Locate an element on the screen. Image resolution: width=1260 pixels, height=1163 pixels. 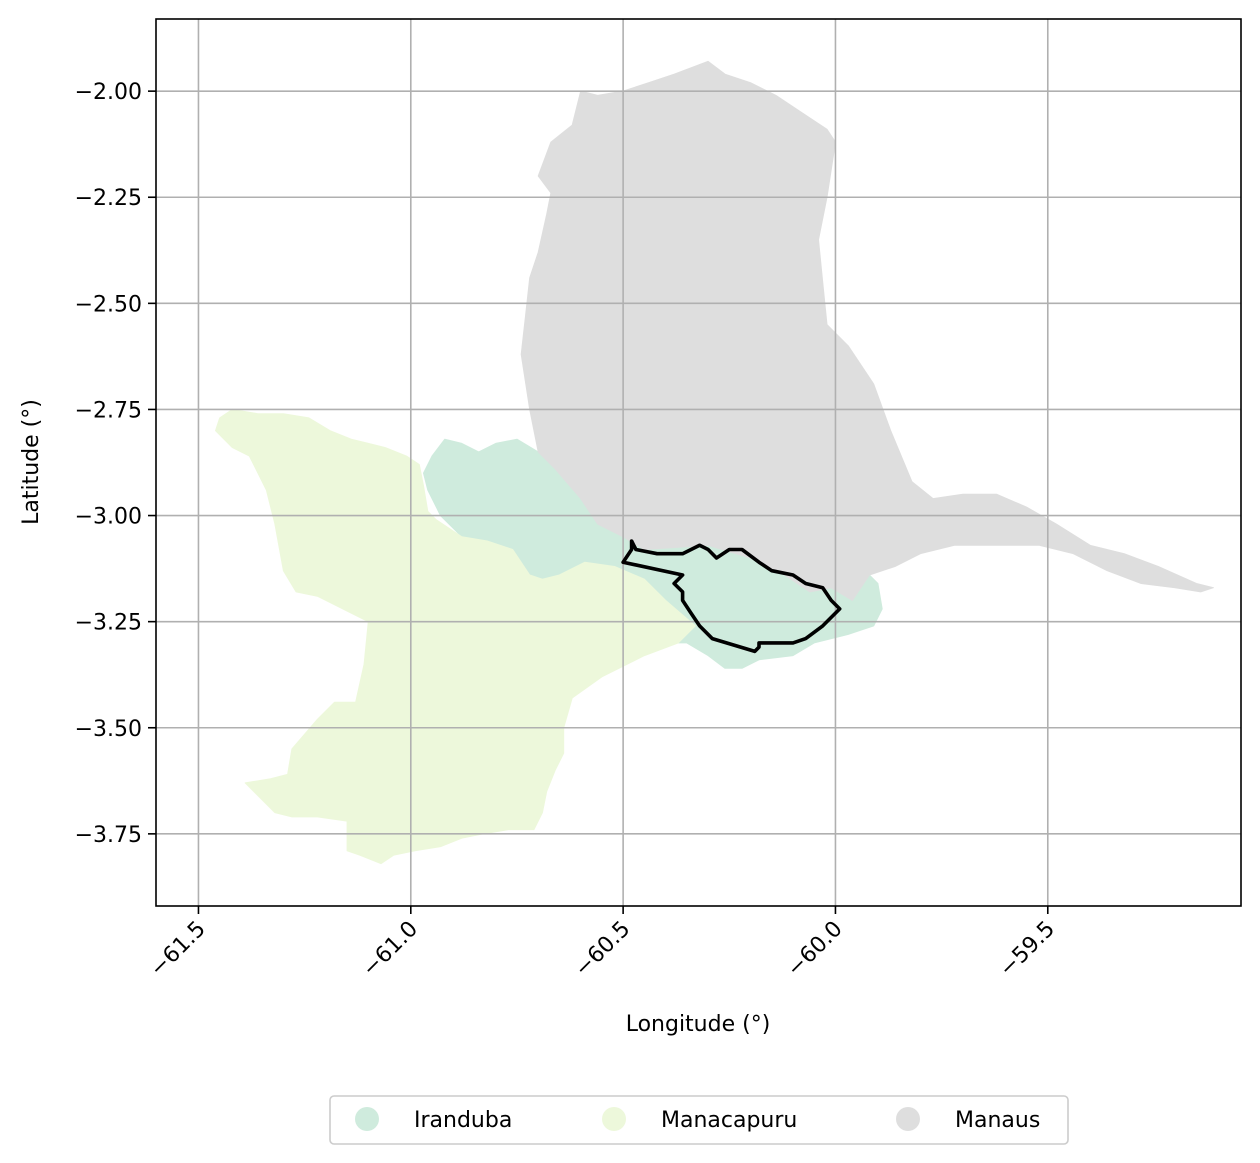
x-tick-label: −61.5 is located at coordinates (177, 949).